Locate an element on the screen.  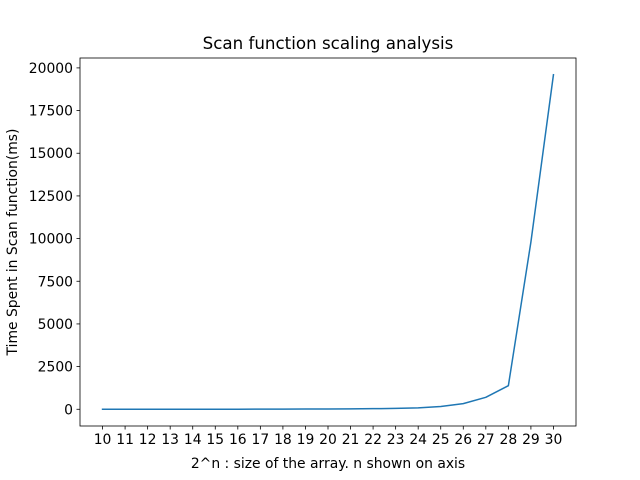
x-tick-label: 14 is located at coordinates (193, 440).